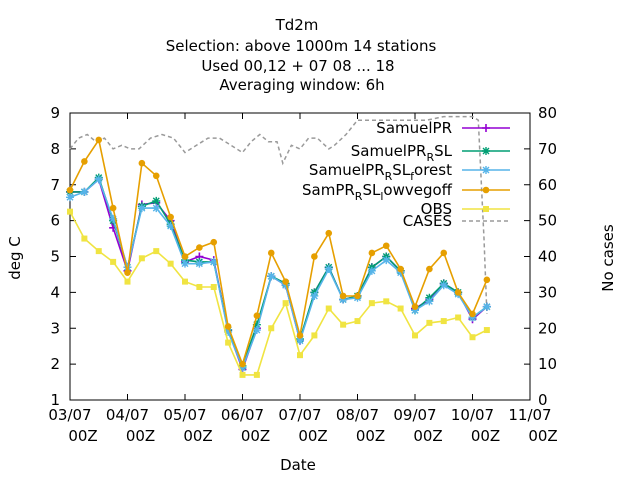 This screenshot has width=640, height=480. I want to click on y-tick-label: 4, so click(55, 292).